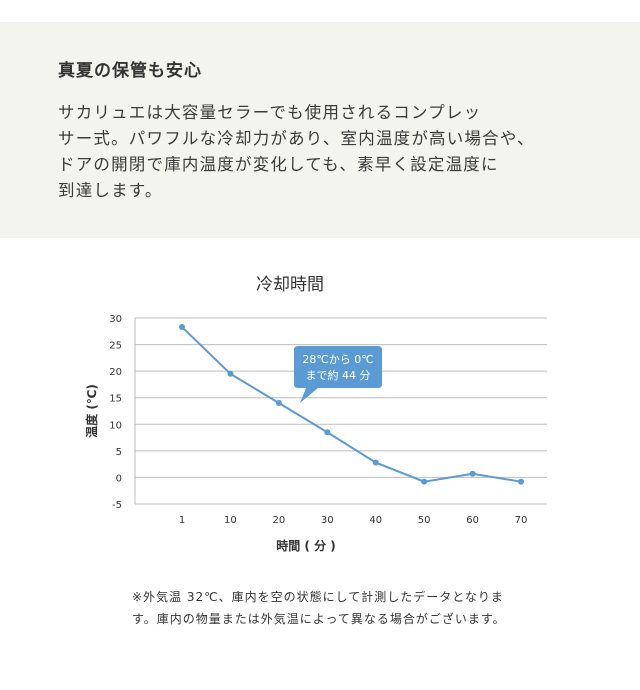  What do you see at coordinates (306, 545) in the screenshot?
I see `x-axis-label: 時間 ( 分 )` at bounding box center [306, 545].